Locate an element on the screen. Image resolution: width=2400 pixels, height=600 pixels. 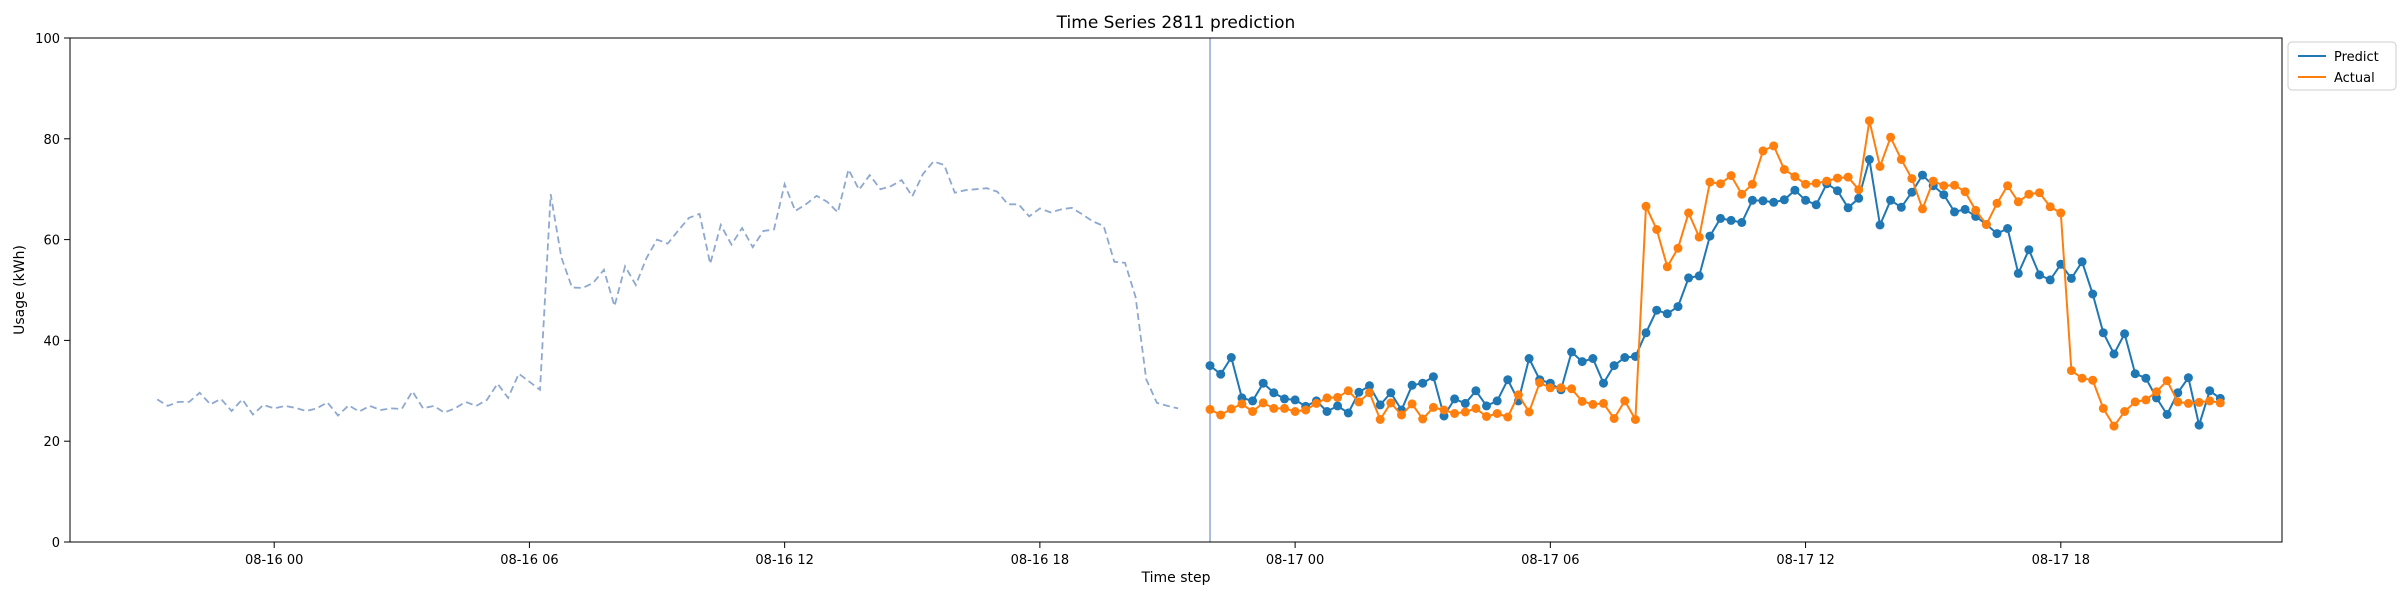
x-tick-label: 08-17 06 is located at coordinates (1550, 560).